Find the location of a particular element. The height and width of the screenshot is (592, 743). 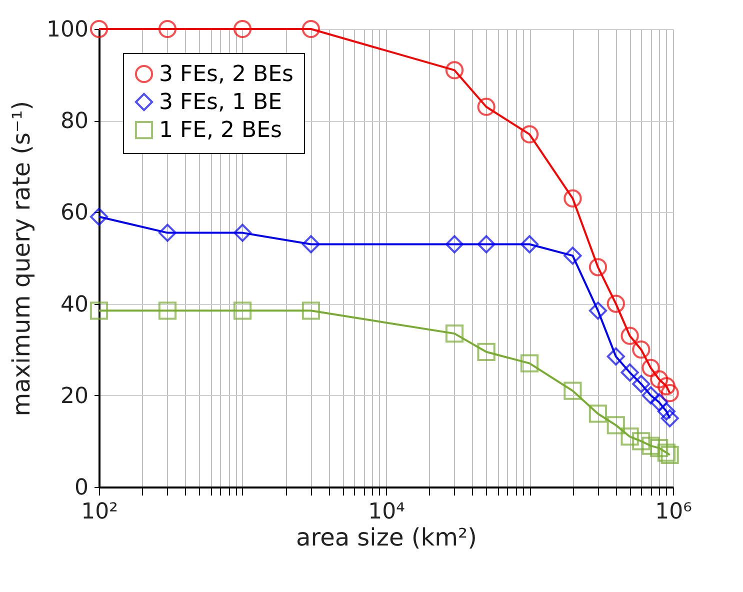

y-tick-label: 40 is located at coordinates (74, 305).